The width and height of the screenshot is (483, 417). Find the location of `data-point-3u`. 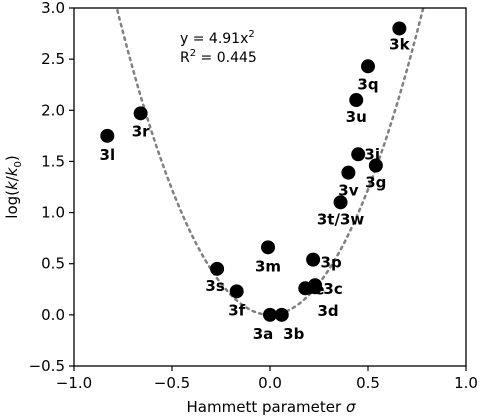

data-point-3u is located at coordinates (356, 100).